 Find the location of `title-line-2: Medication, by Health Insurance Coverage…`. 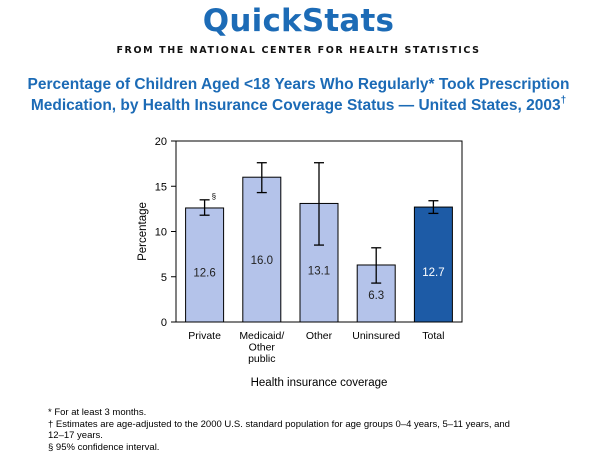

title-line-2: Medication, by Health Insurance Coverage… is located at coordinates (298, 105).